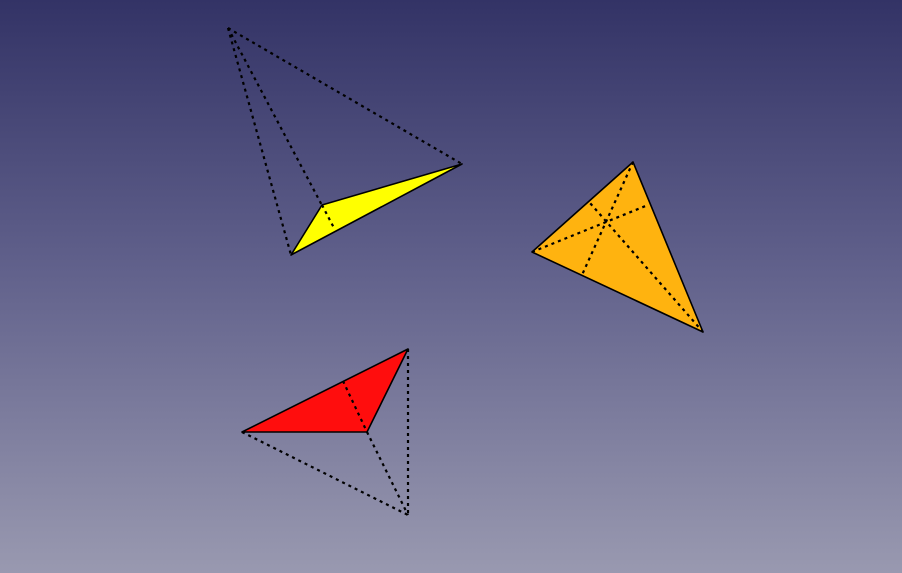 This screenshot has height=573, width=902. I want to click on red-edge-inner, so click(355, 406).